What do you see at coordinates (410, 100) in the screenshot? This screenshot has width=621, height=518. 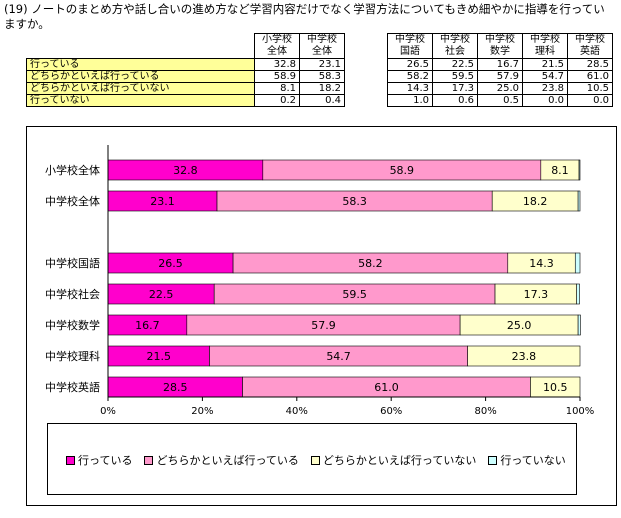 I see `cell: 1.0` at bounding box center [410, 100].